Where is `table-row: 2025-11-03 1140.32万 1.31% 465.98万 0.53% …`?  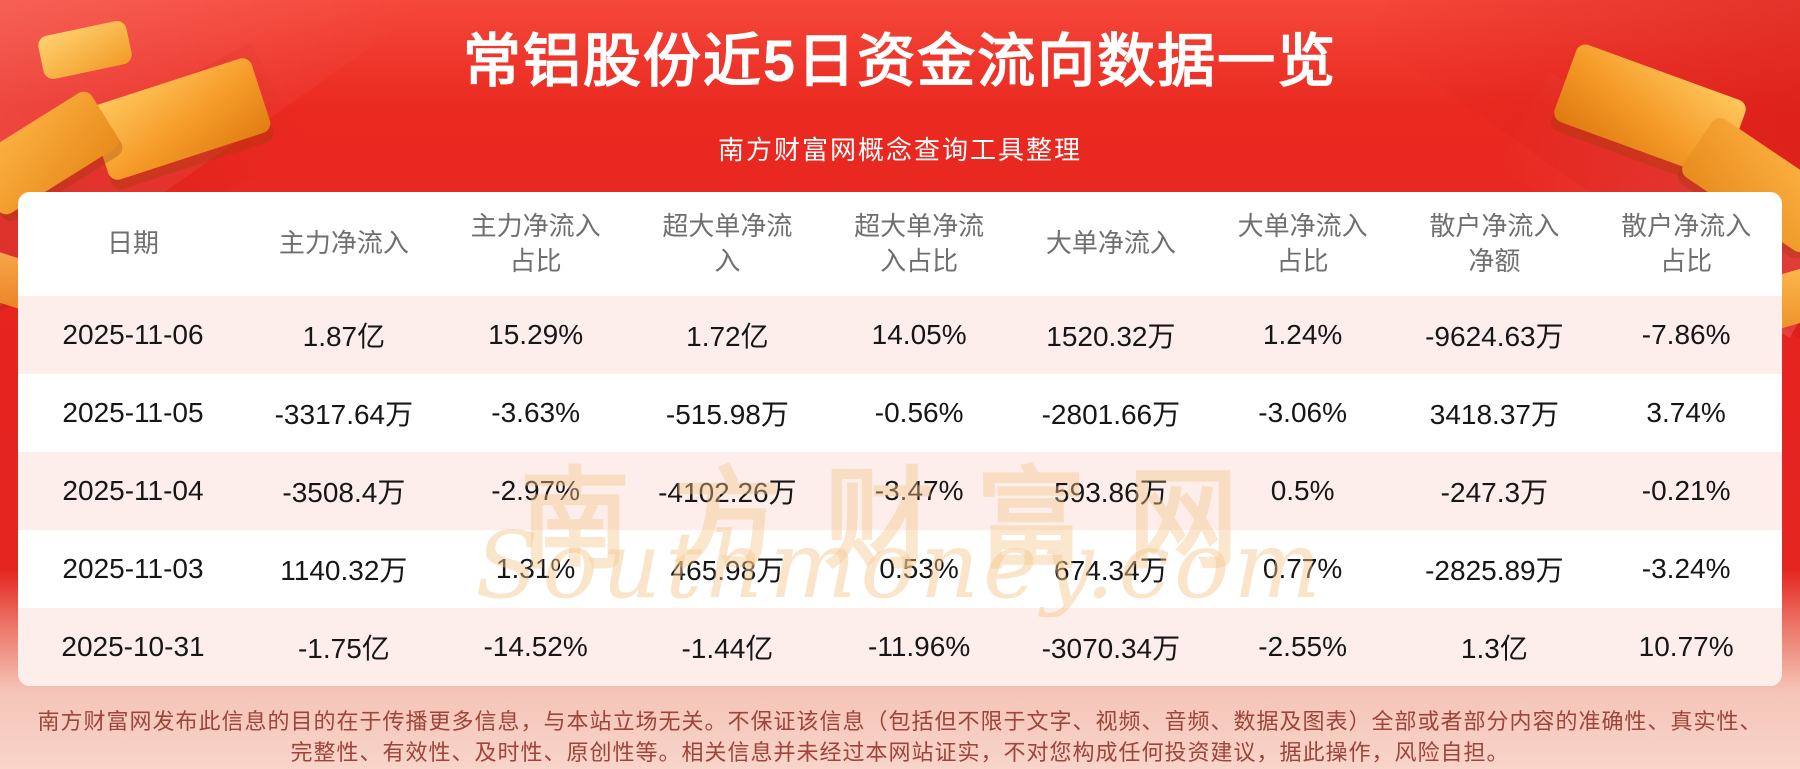 table-row: 2025-11-03 1140.32万 1.31% 465.98万 0.53% … is located at coordinates (900, 569).